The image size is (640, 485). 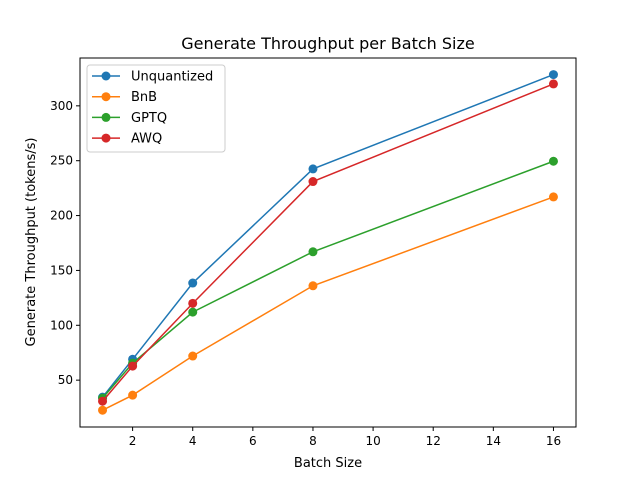 I want to click on y-tick-label: 50, so click(x=65, y=380).